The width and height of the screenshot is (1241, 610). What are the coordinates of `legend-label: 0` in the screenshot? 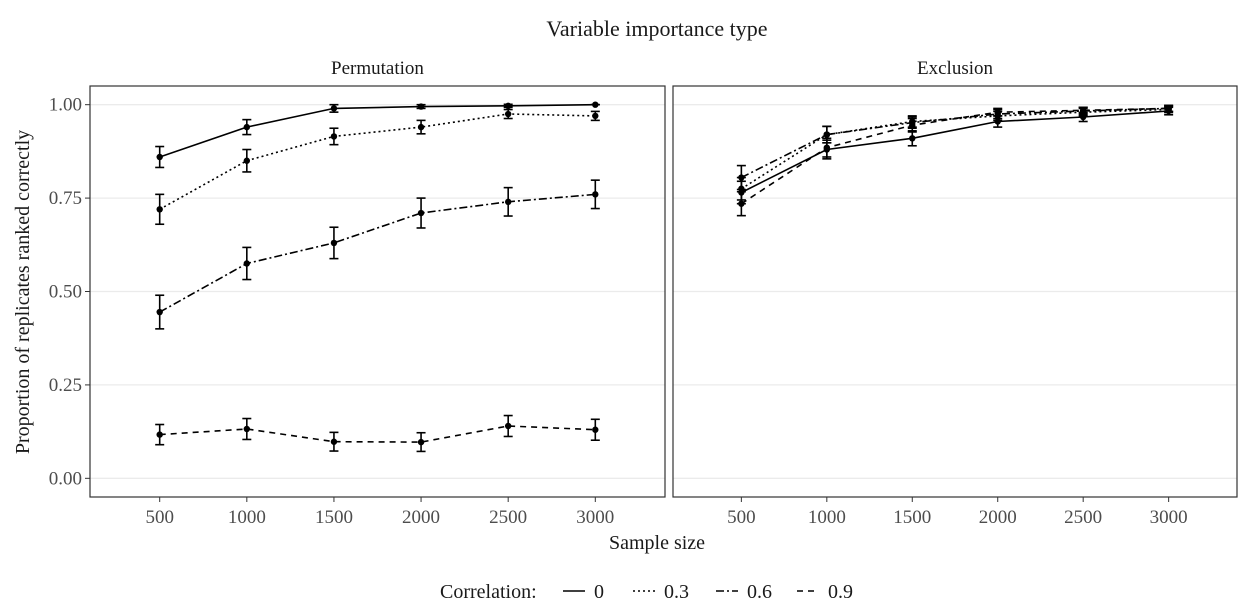 It's located at (599, 592).